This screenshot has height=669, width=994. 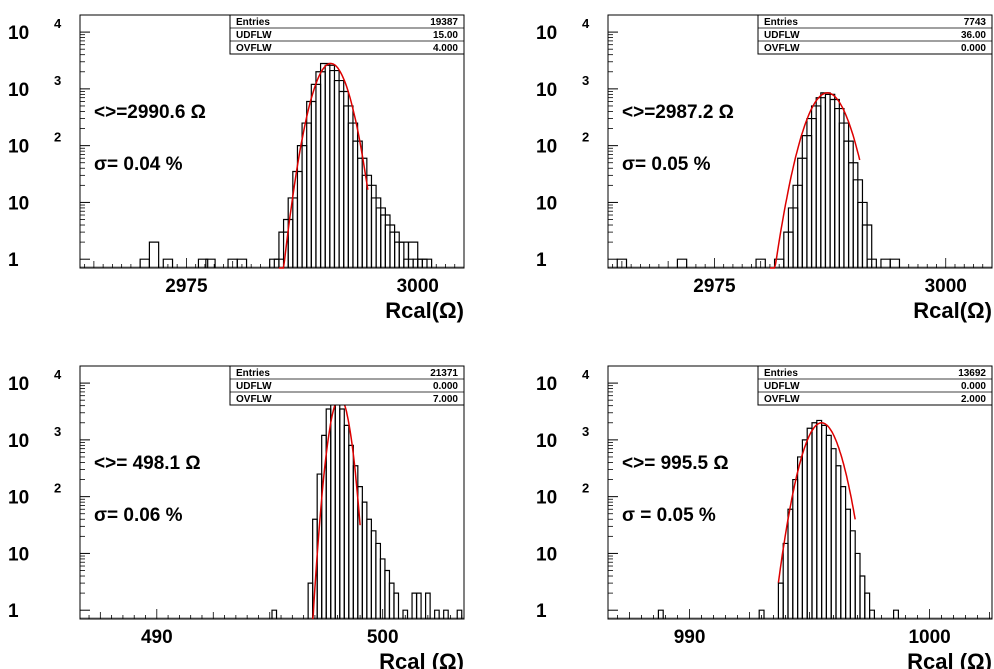 What do you see at coordinates (18, 33) in the screenshot?
I see `panel-1-ytick-label-4: 10` at bounding box center [18, 33].